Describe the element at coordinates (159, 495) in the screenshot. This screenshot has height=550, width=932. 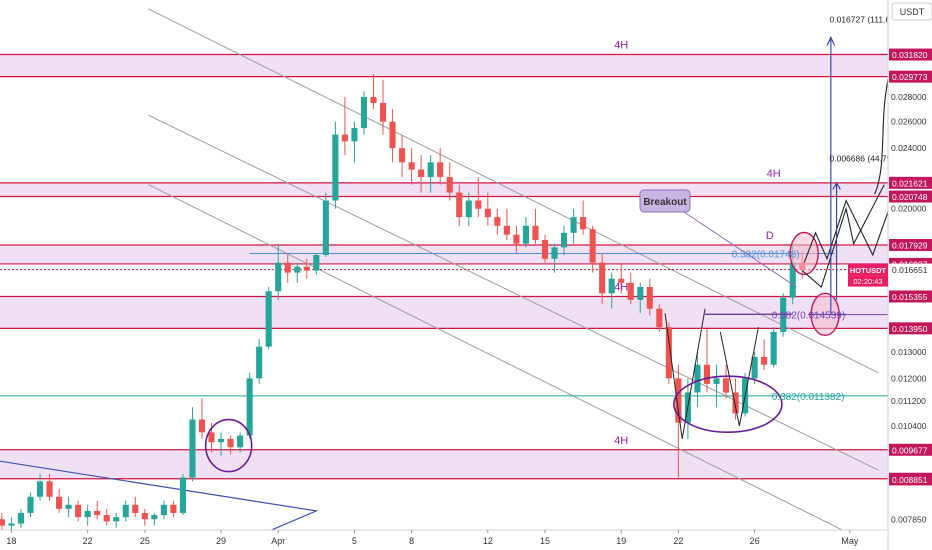
I see `triangle-line` at that location.